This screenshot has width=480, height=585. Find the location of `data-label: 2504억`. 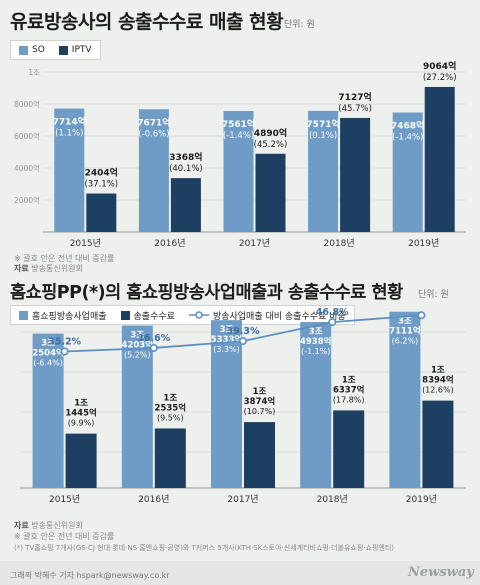

data-label: 2504억 is located at coordinates (47, 353).